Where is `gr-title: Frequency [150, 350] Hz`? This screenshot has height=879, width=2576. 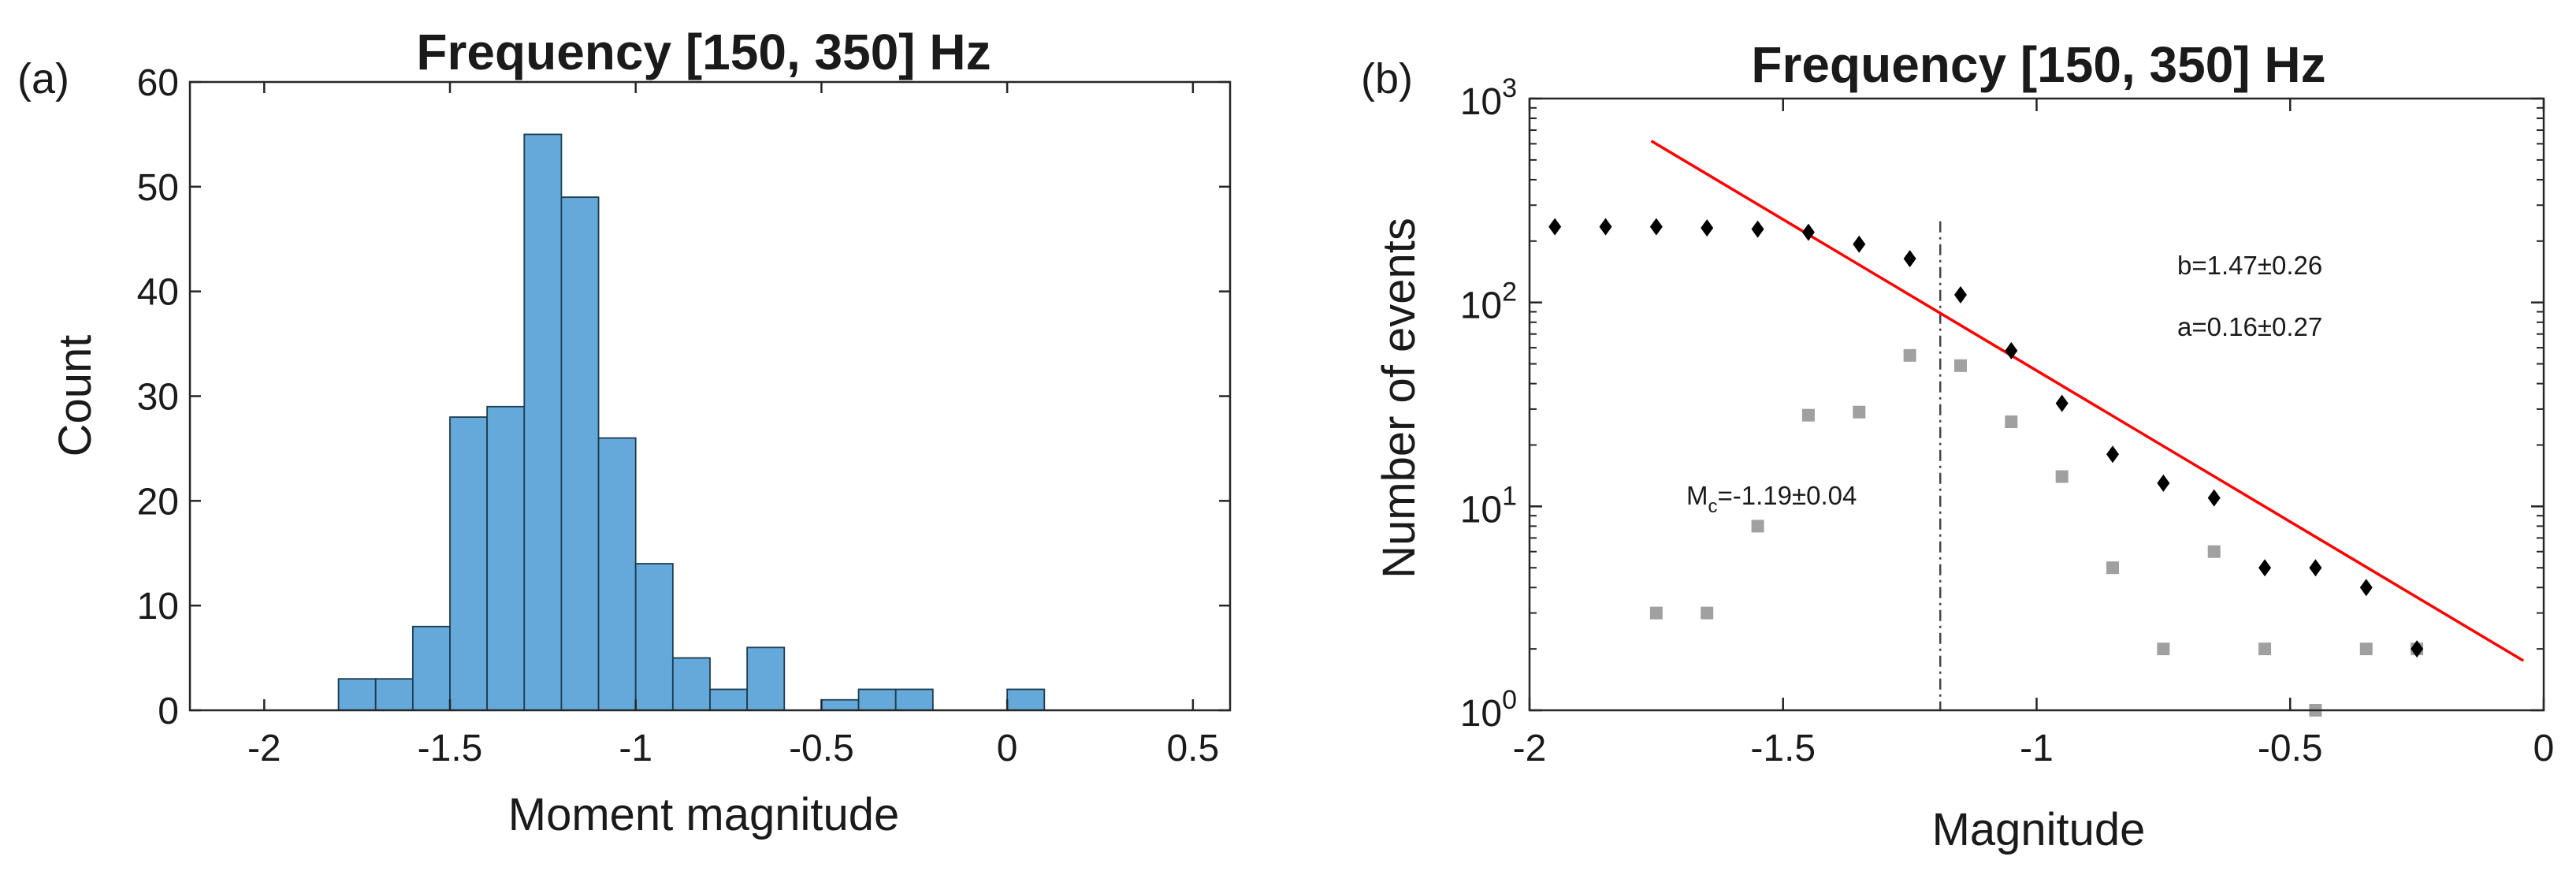 gr-title: Frequency [150, 350] Hz is located at coordinates (2038, 64).